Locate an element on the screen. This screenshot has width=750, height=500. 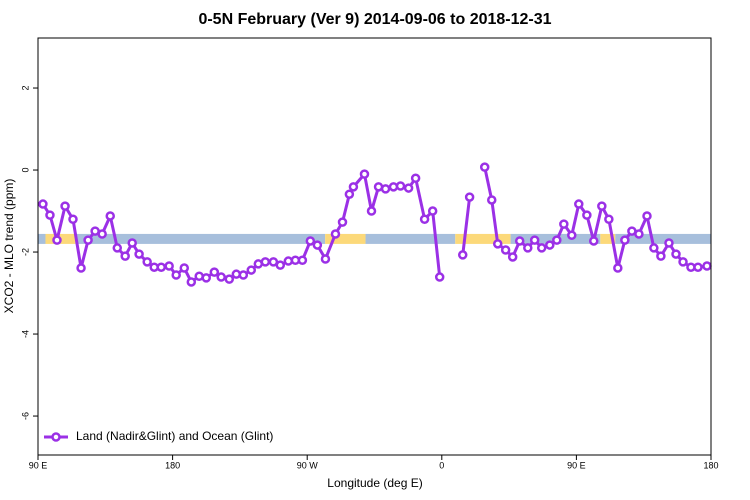
y-axis-label: XCO2 - MLO trend (ppm) is located at coordinates (9, 246).